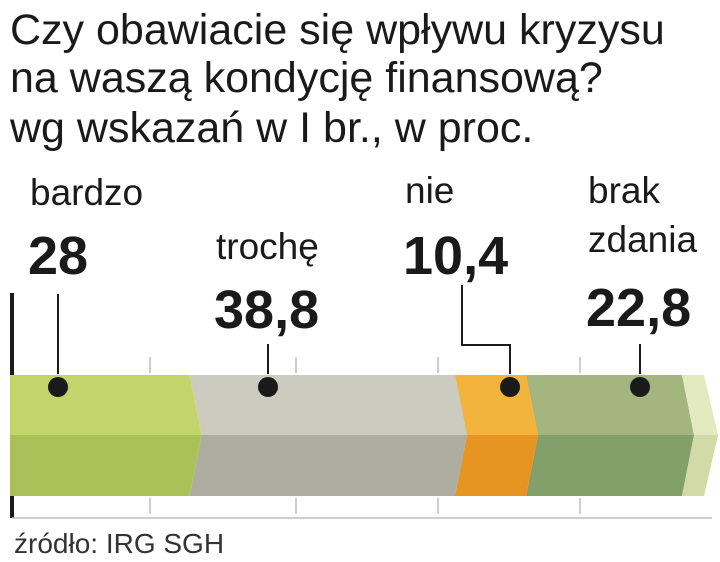 This screenshot has height=562, width=720. Describe the element at coordinates (337, 30) in the screenshot. I see `title-line-1: Czy obawiacie się wpływu kryzysu` at that location.